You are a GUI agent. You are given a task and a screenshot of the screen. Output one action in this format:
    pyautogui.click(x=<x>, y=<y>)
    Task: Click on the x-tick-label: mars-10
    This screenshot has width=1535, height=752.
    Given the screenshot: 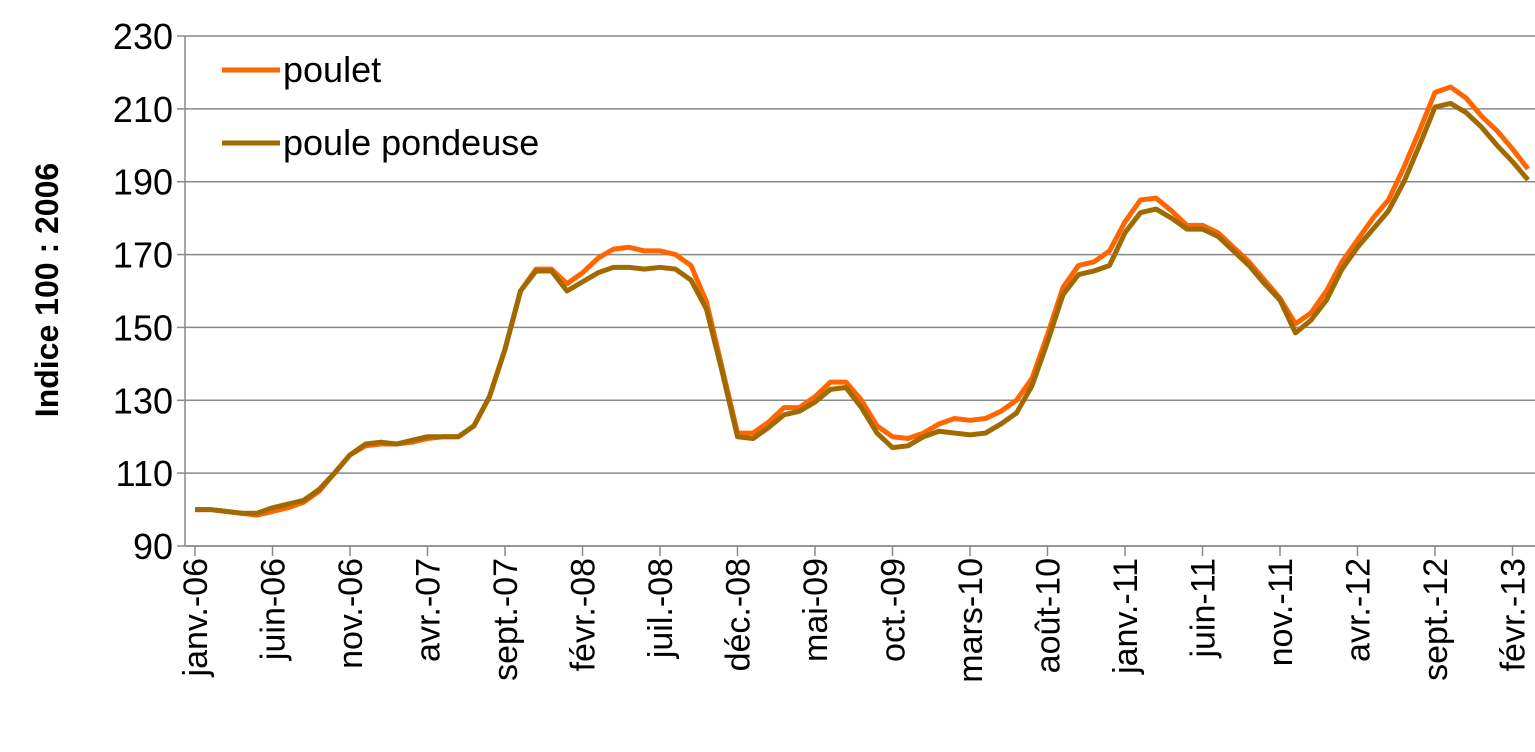 What is the action you would take?
    pyautogui.click(x=971, y=620)
    